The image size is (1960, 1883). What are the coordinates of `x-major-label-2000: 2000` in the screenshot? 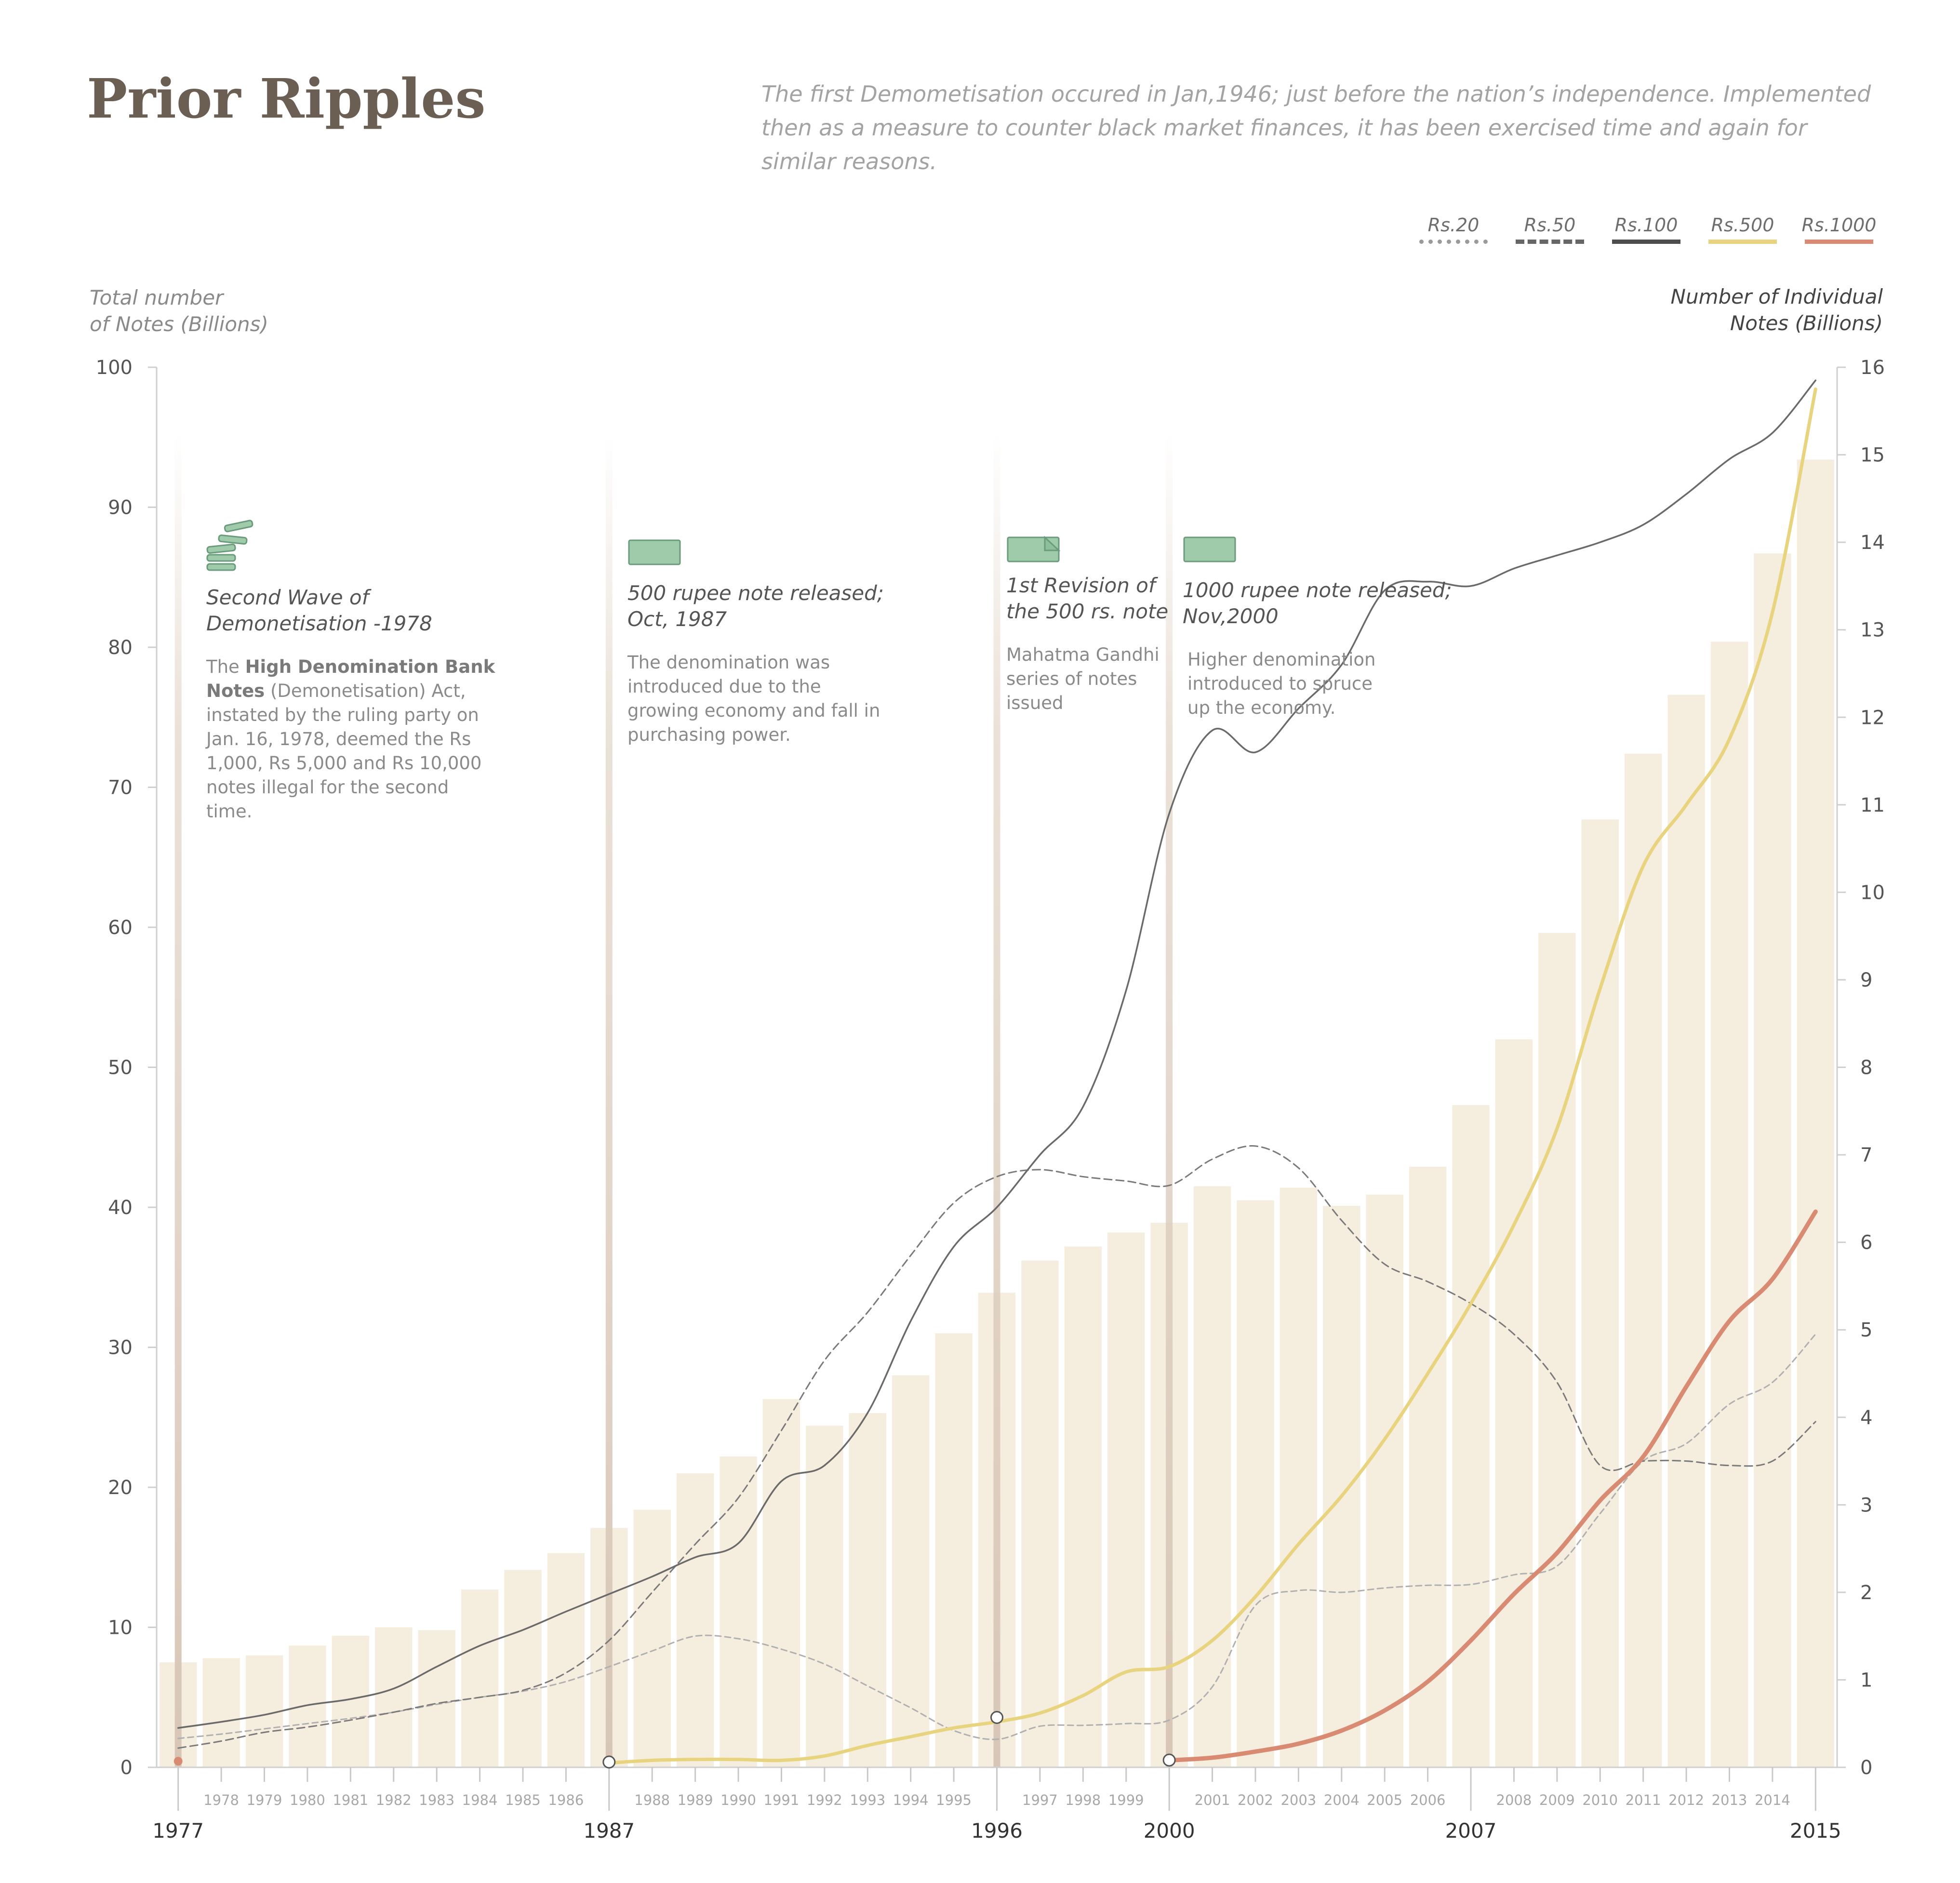 It's located at (1169, 1831).